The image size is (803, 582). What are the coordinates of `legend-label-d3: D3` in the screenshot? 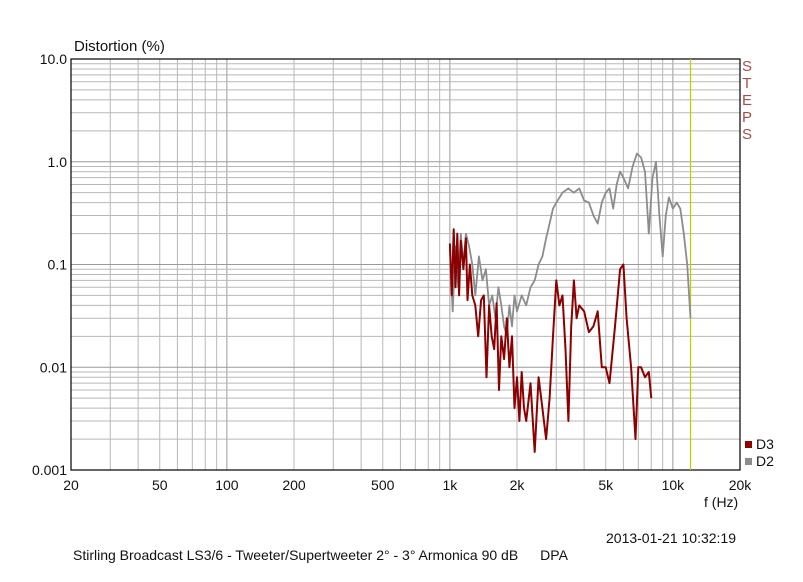 It's located at (765, 444).